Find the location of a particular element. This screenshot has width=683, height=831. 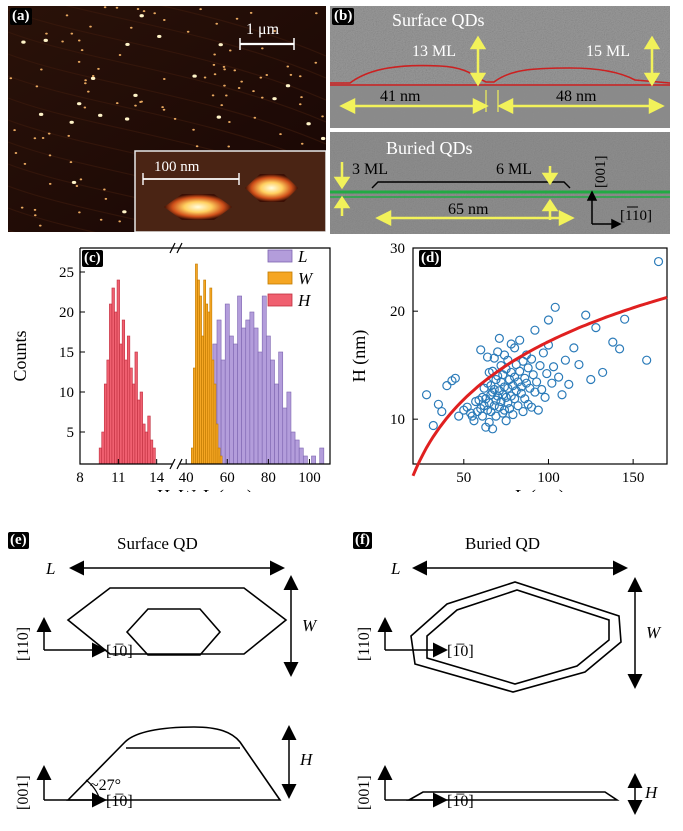

panel-e-tag: (e) is located at coordinates (18, 540).